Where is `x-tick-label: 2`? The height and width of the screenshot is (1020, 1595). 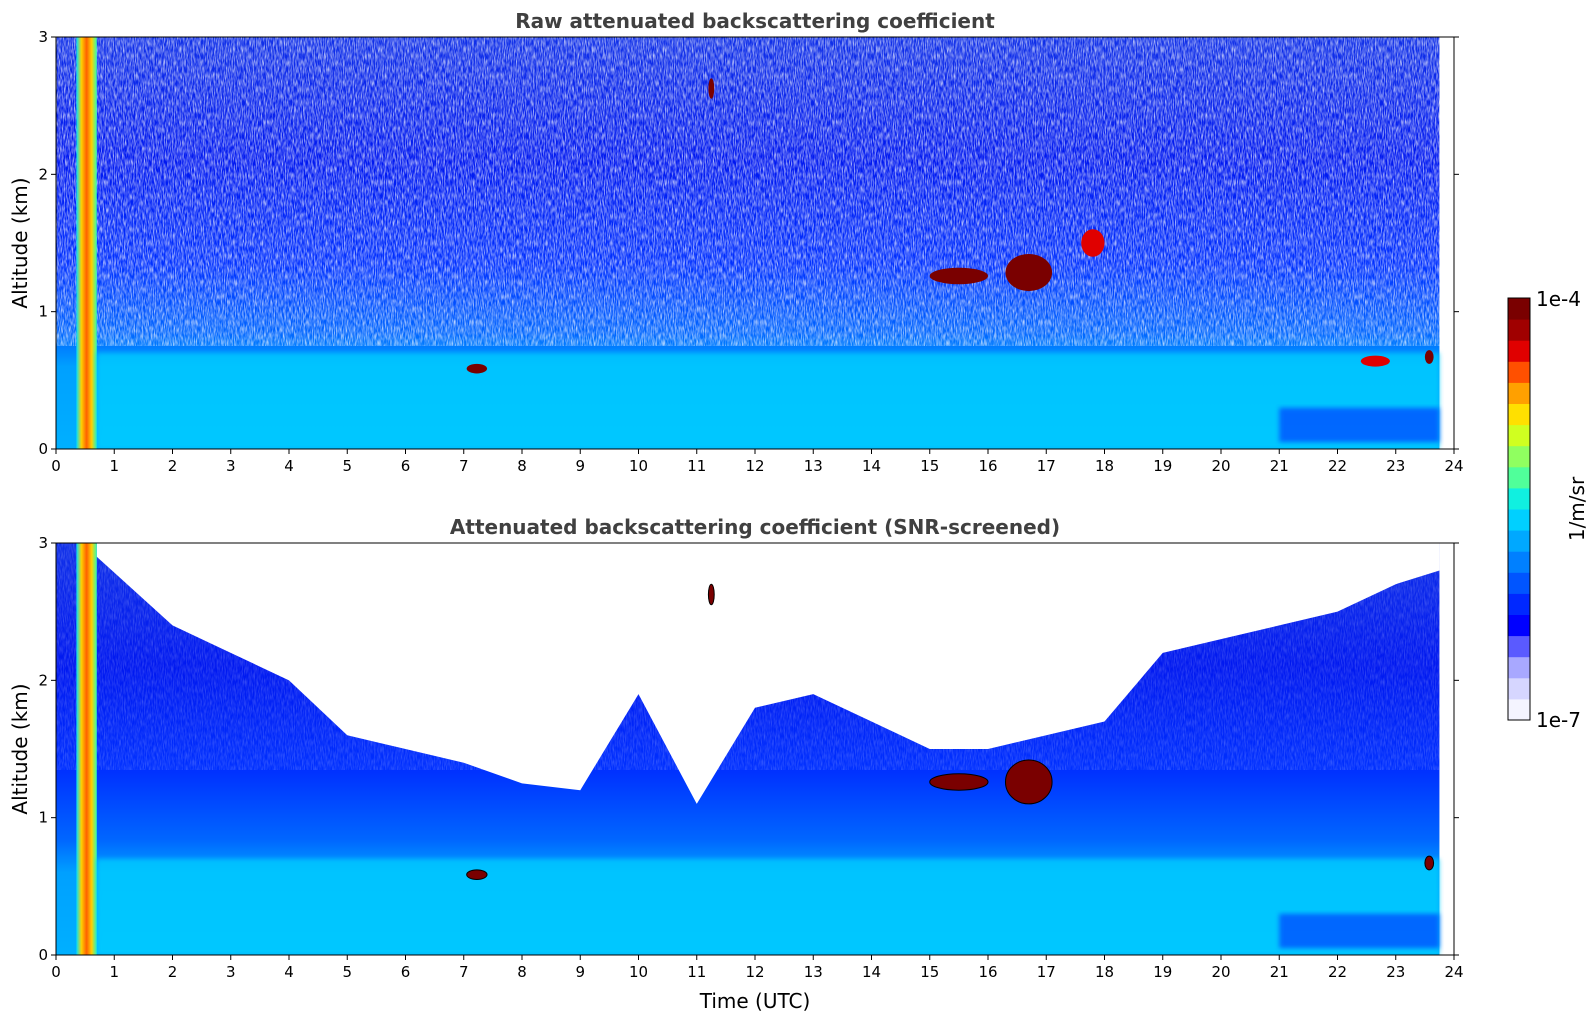
x-tick-label: 2 is located at coordinates (173, 972).